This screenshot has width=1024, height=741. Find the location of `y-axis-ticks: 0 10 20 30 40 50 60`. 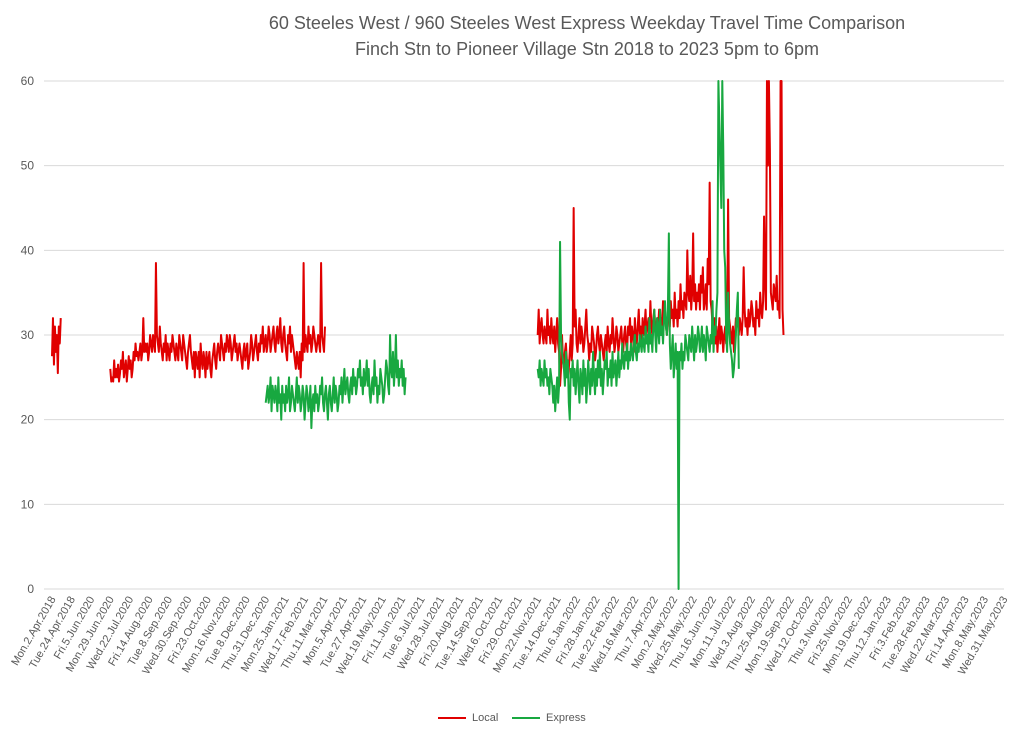

y-axis-ticks: 0 10 20 30 40 50 60 is located at coordinates (28, 335).